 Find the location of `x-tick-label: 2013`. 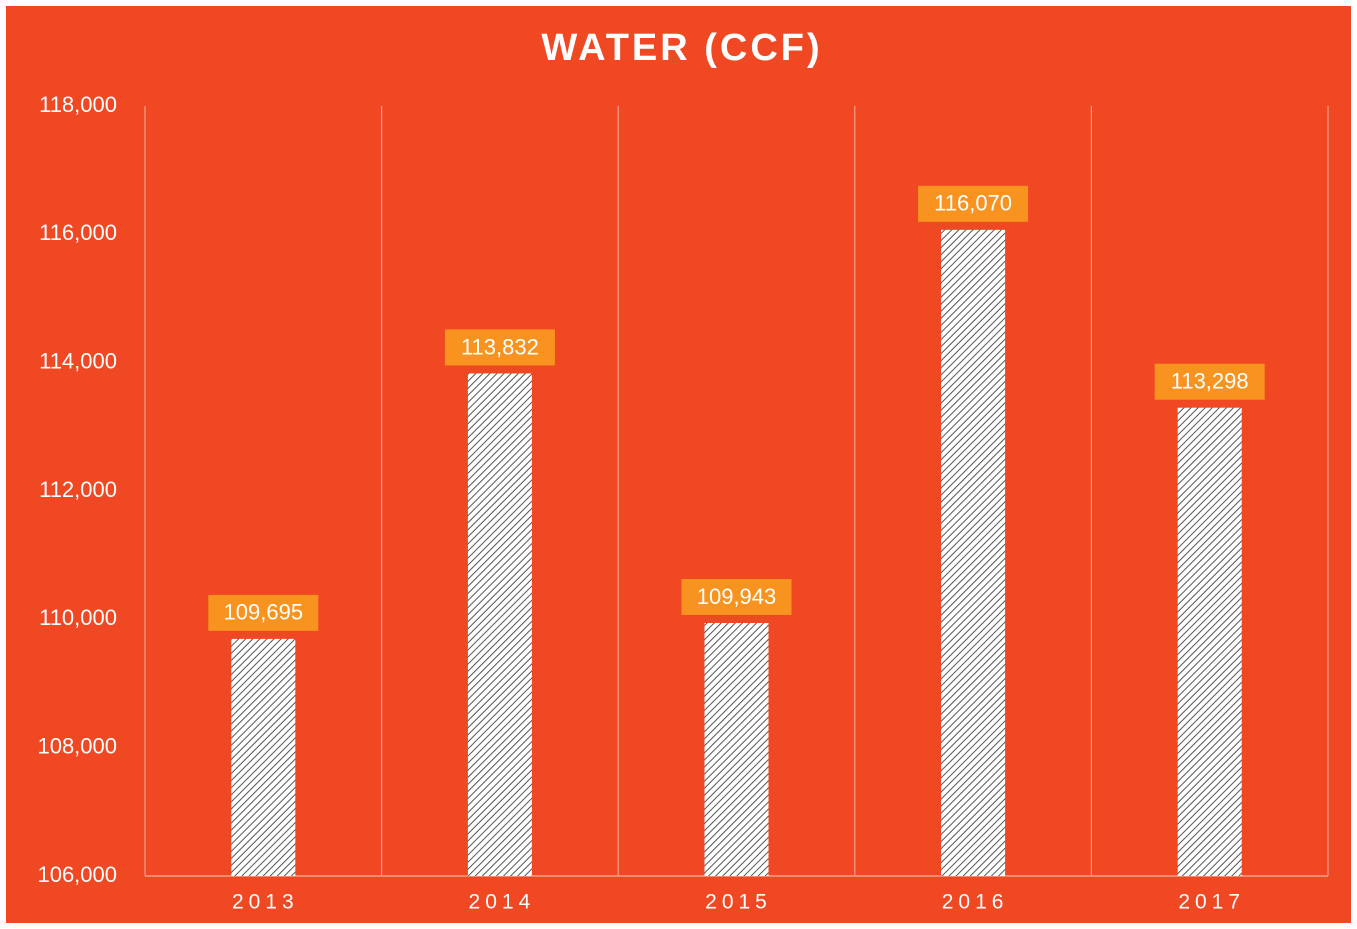

x-tick-label: 2013 is located at coordinates (265, 902).